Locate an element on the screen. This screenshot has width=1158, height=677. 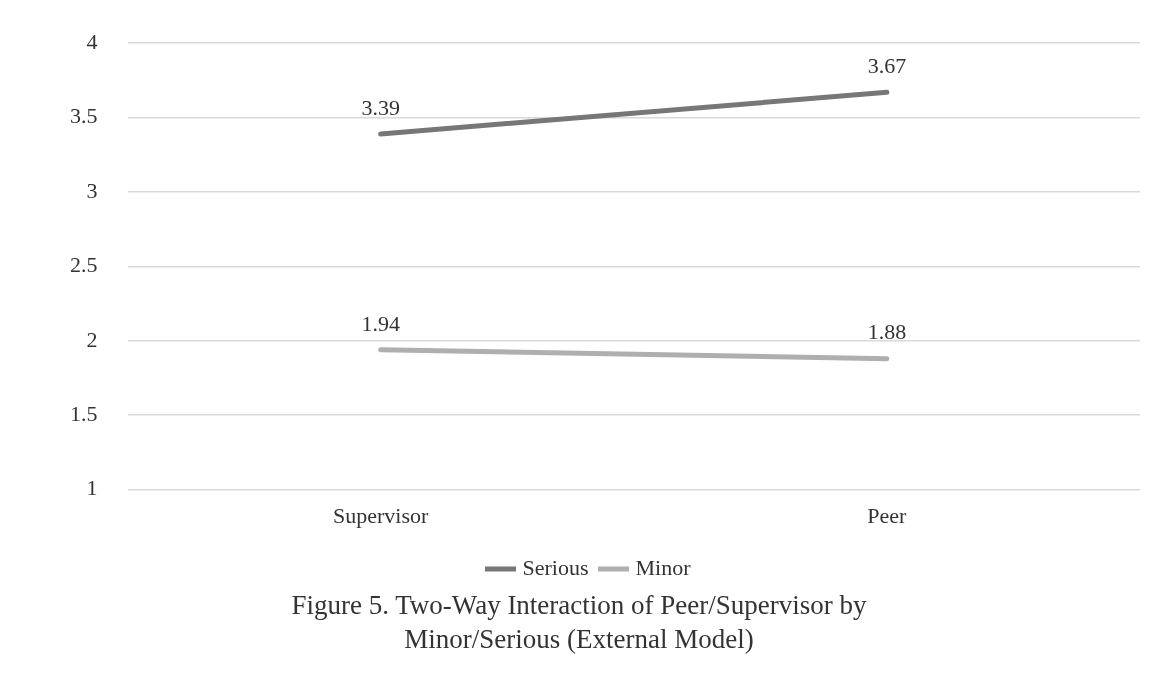
data-label: 3.39 is located at coordinates (380, 107).